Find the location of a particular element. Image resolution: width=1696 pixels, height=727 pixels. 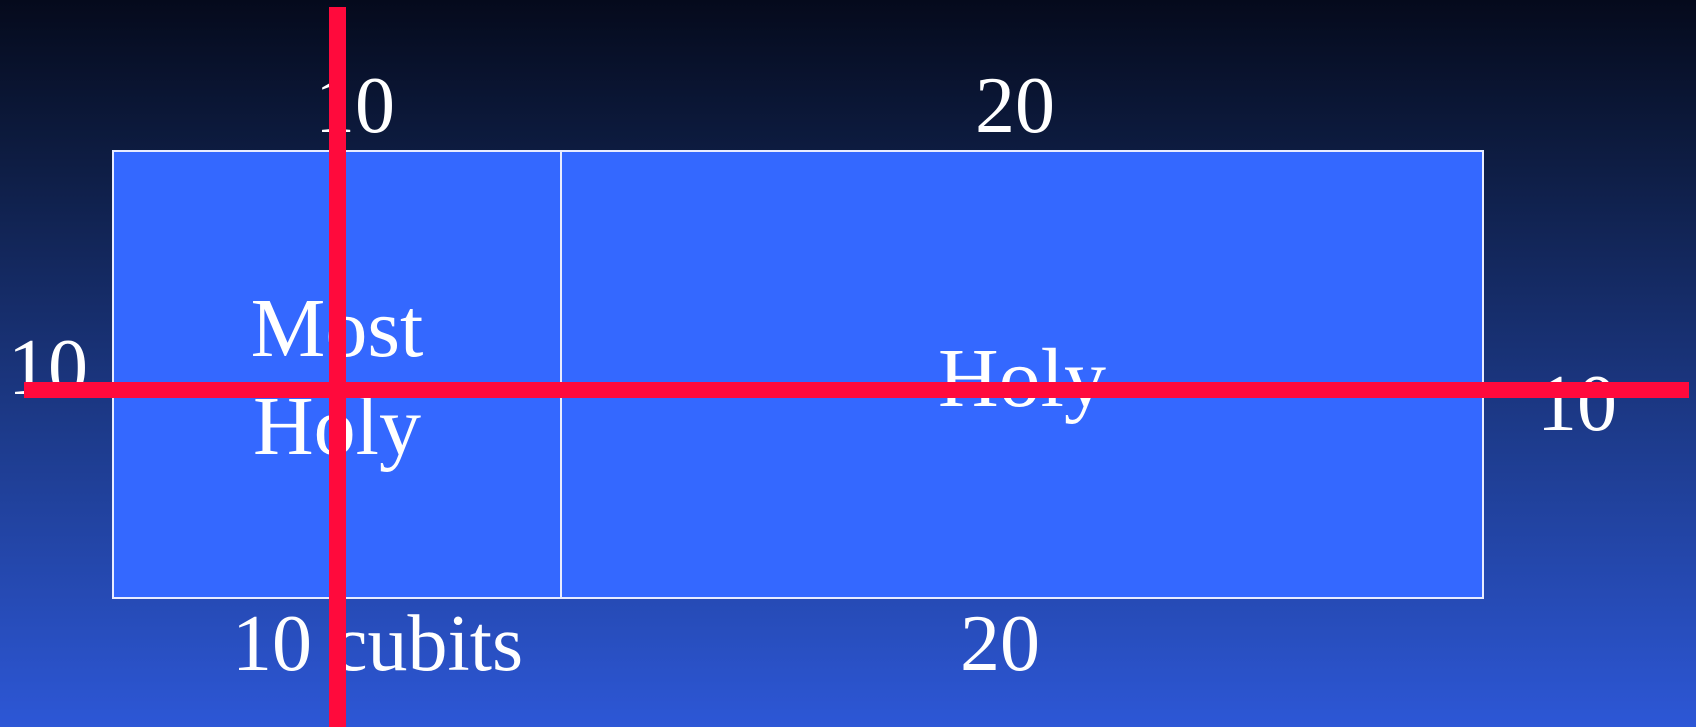

bottom-right-dimension-label: 20 is located at coordinates (1000, 644).